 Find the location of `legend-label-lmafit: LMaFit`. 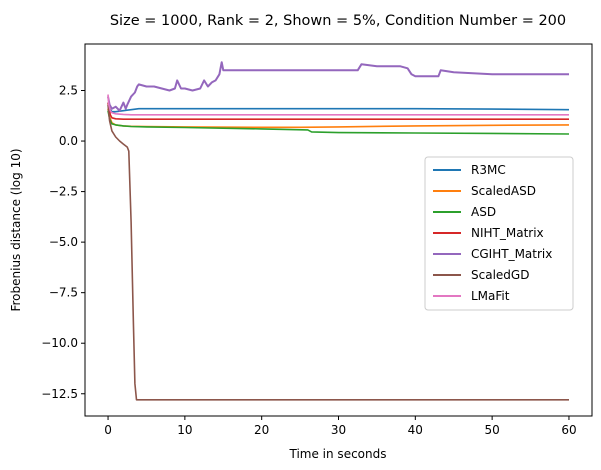

legend-label-lmafit: LMaFit is located at coordinates (490, 296).